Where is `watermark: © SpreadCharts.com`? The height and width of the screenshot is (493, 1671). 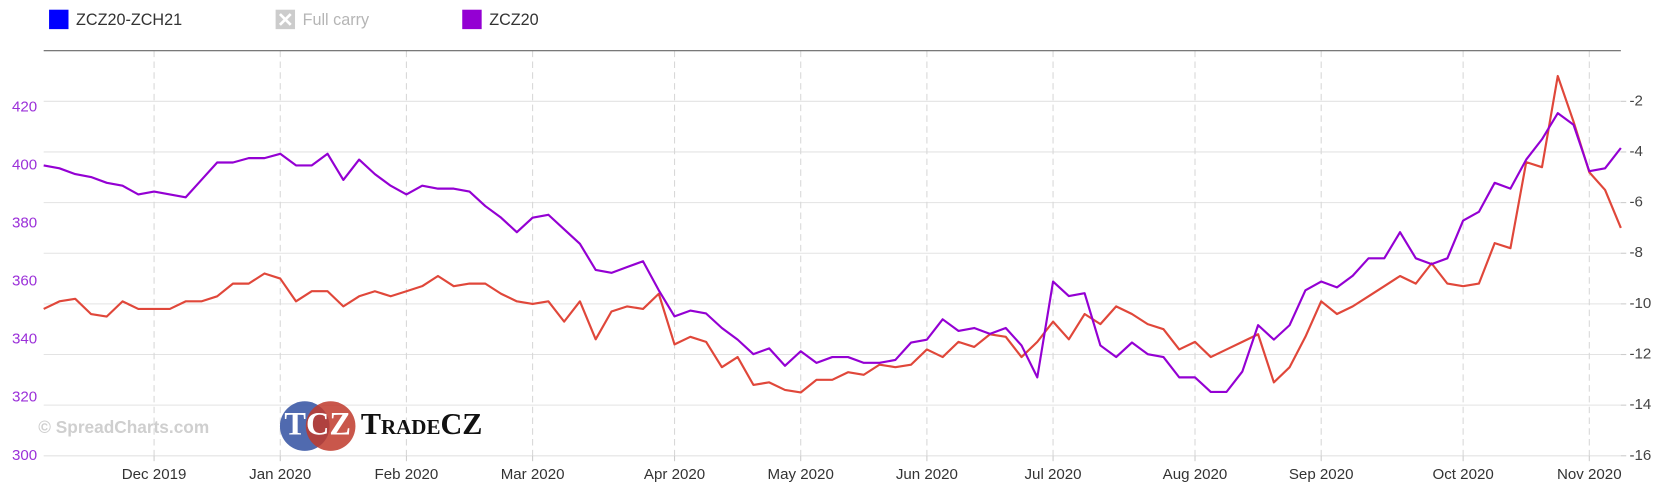
watermark: © SpreadCharts.com is located at coordinates (123, 427).